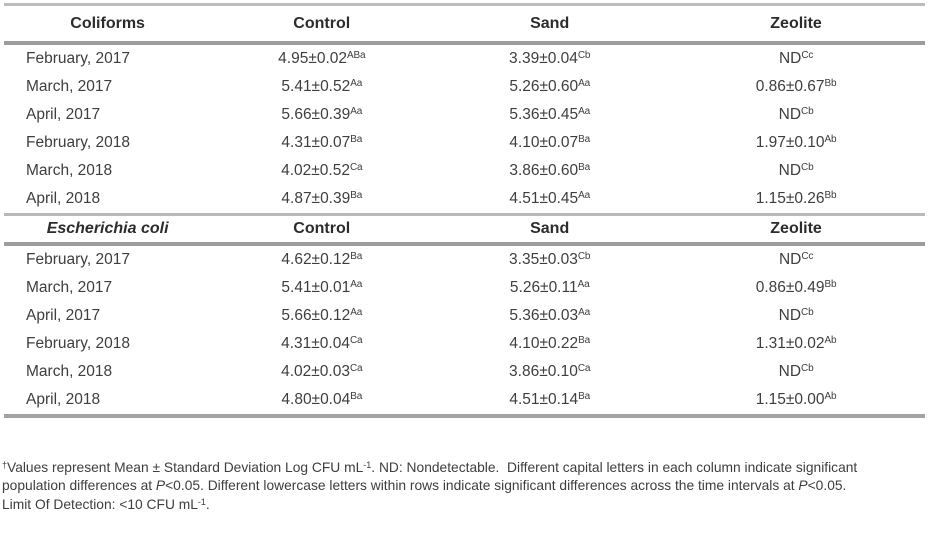 This screenshot has height=551, width=929. Describe the element at coordinates (796, 399) in the screenshot. I see `value-cell: 1.15±0.00Ab` at that location.